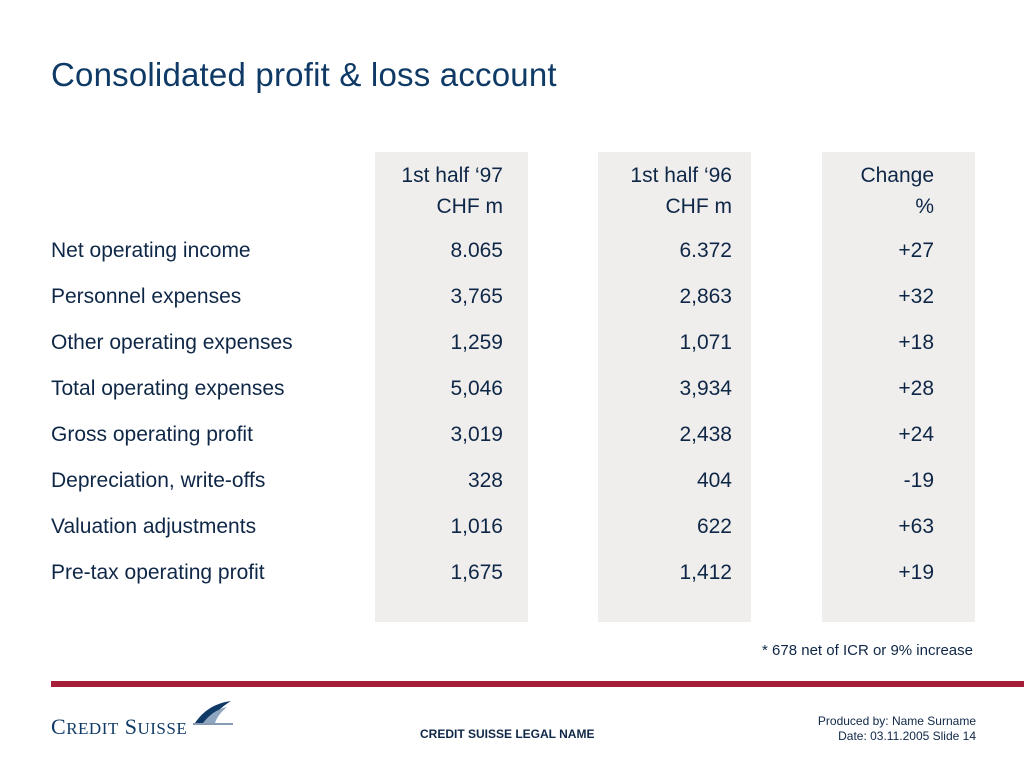 The width and height of the screenshot is (1024, 768). What do you see at coordinates (924, 206) in the screenshot?
I see `header-change-unit: %` at bounding box center [924, 206].